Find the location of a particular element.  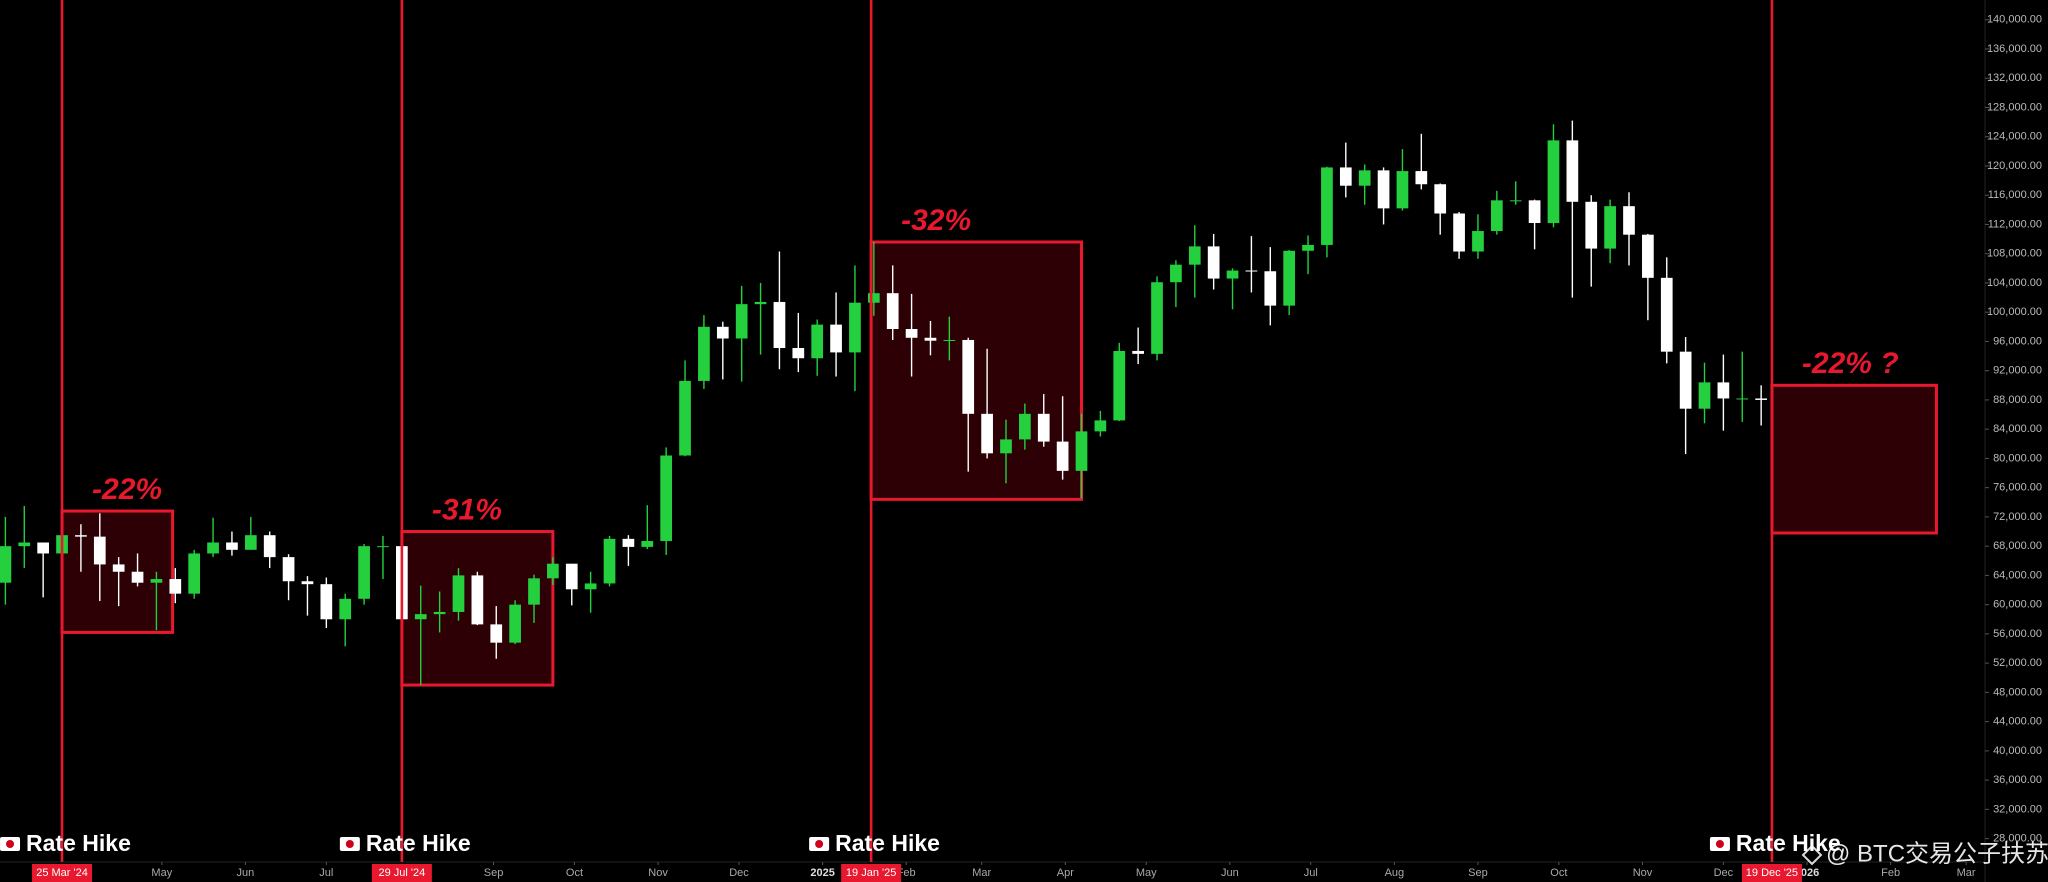

x-tick-label: Feb is located at coordinates (1890, 873).